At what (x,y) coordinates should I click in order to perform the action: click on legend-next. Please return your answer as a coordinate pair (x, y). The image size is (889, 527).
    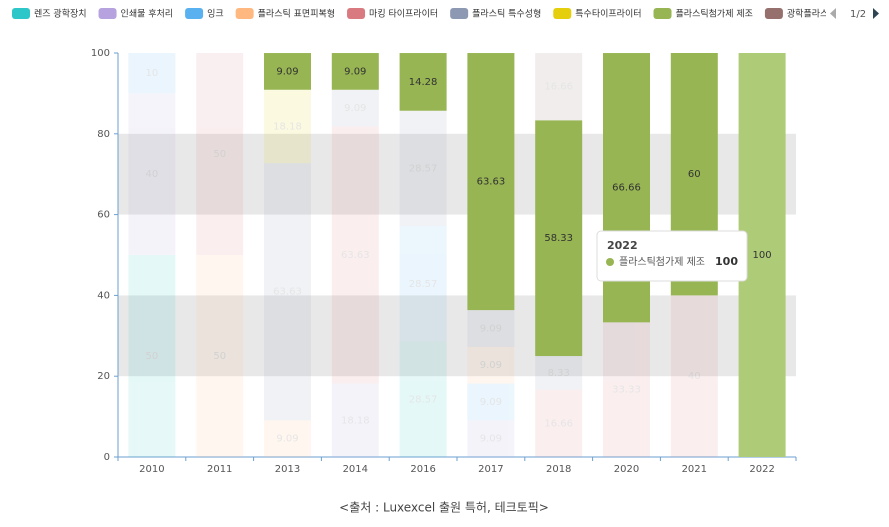
    Looking at the image, I should click on (876, 13).